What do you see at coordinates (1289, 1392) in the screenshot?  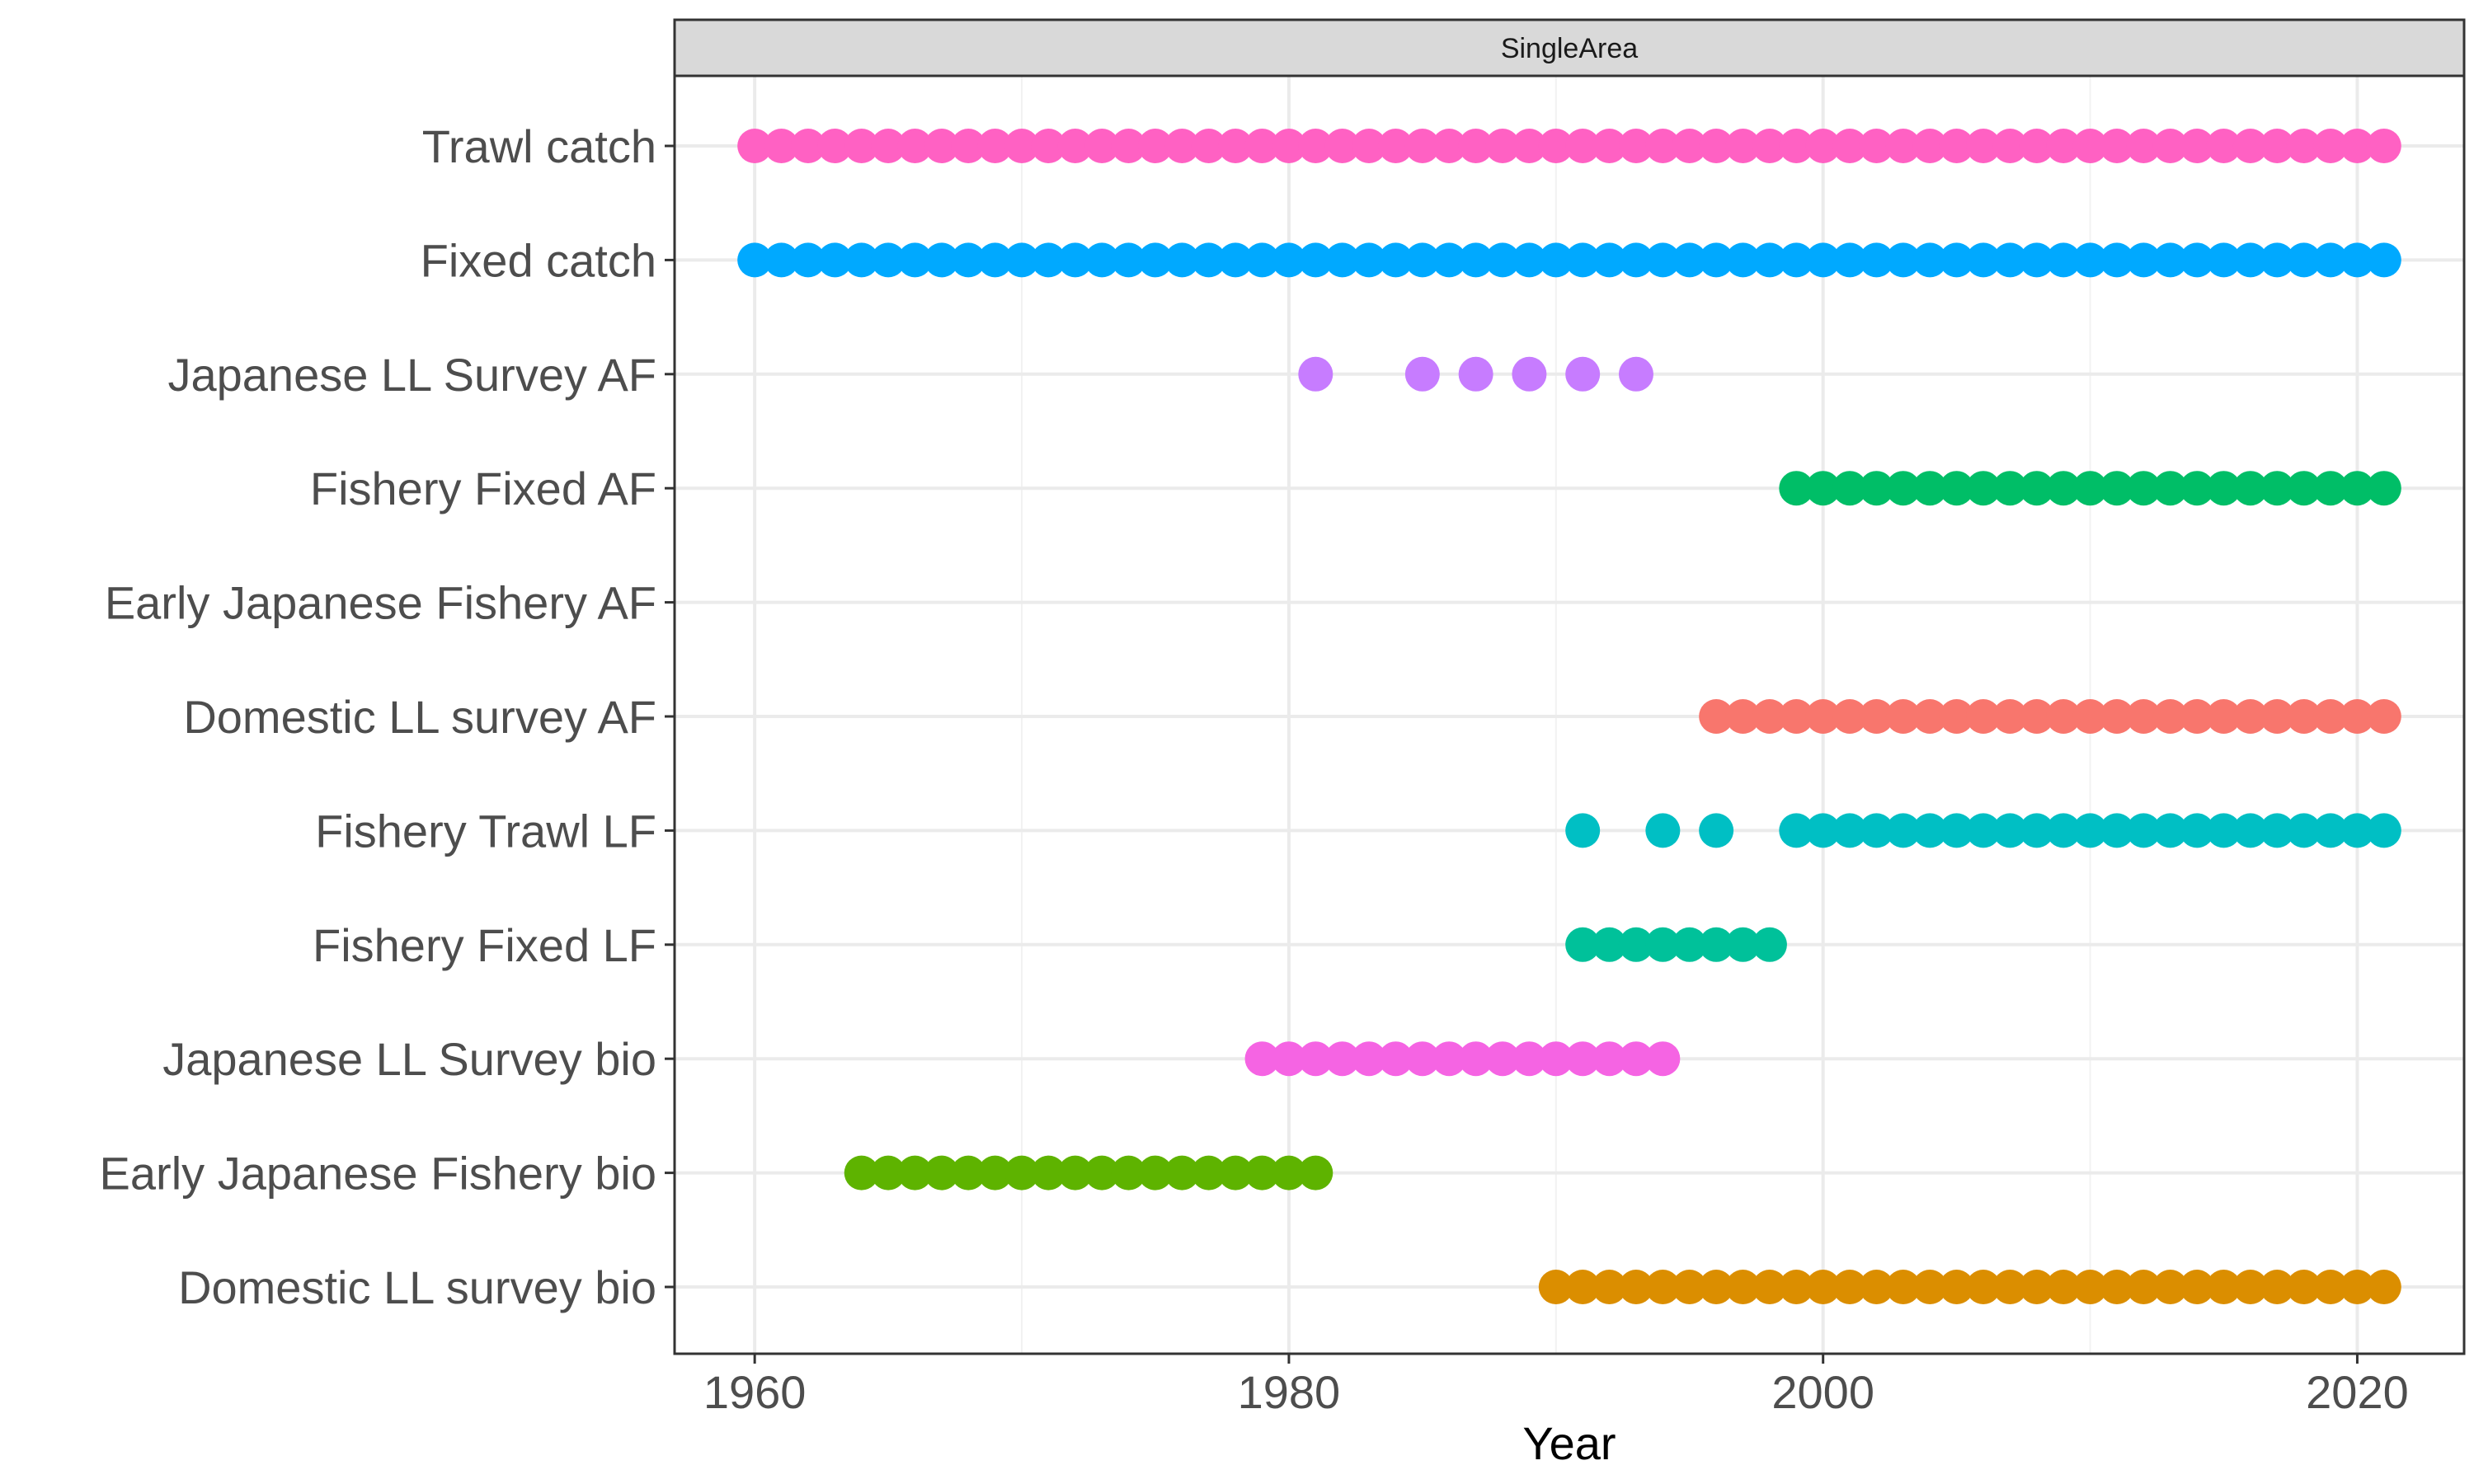 I see `x-tick-label: 1980` at bounding box center [1289, 1392].